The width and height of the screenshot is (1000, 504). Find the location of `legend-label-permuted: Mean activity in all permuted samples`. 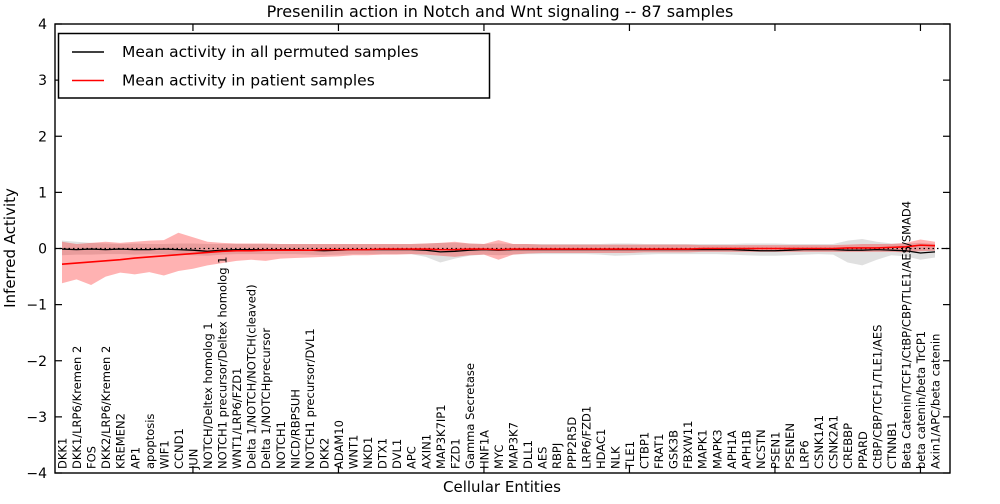

legend-label-permuted: Mean activity in all permuted samples is located at coordinates (270, 52).